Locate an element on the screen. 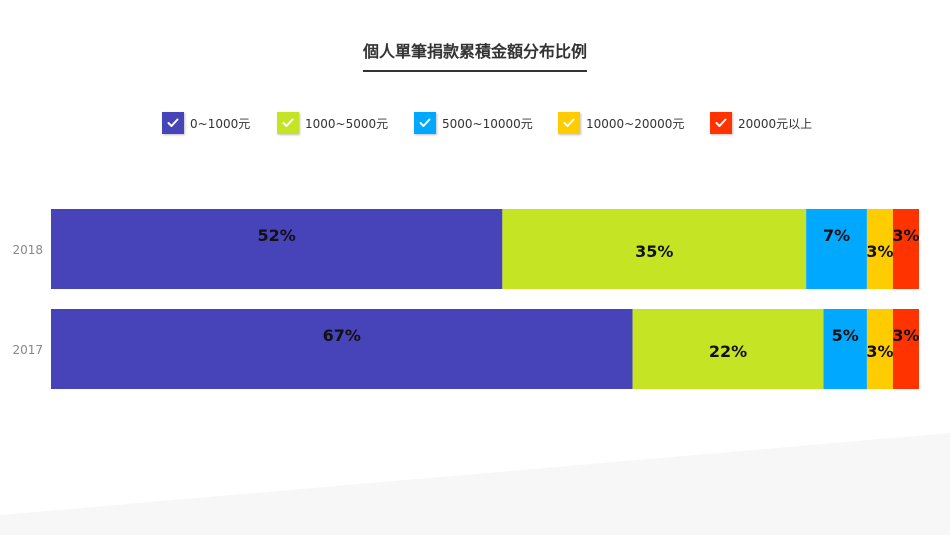 The image size is (950, 535). legend-item-3: 5000~10000元 is located at coordinates (473, 123).